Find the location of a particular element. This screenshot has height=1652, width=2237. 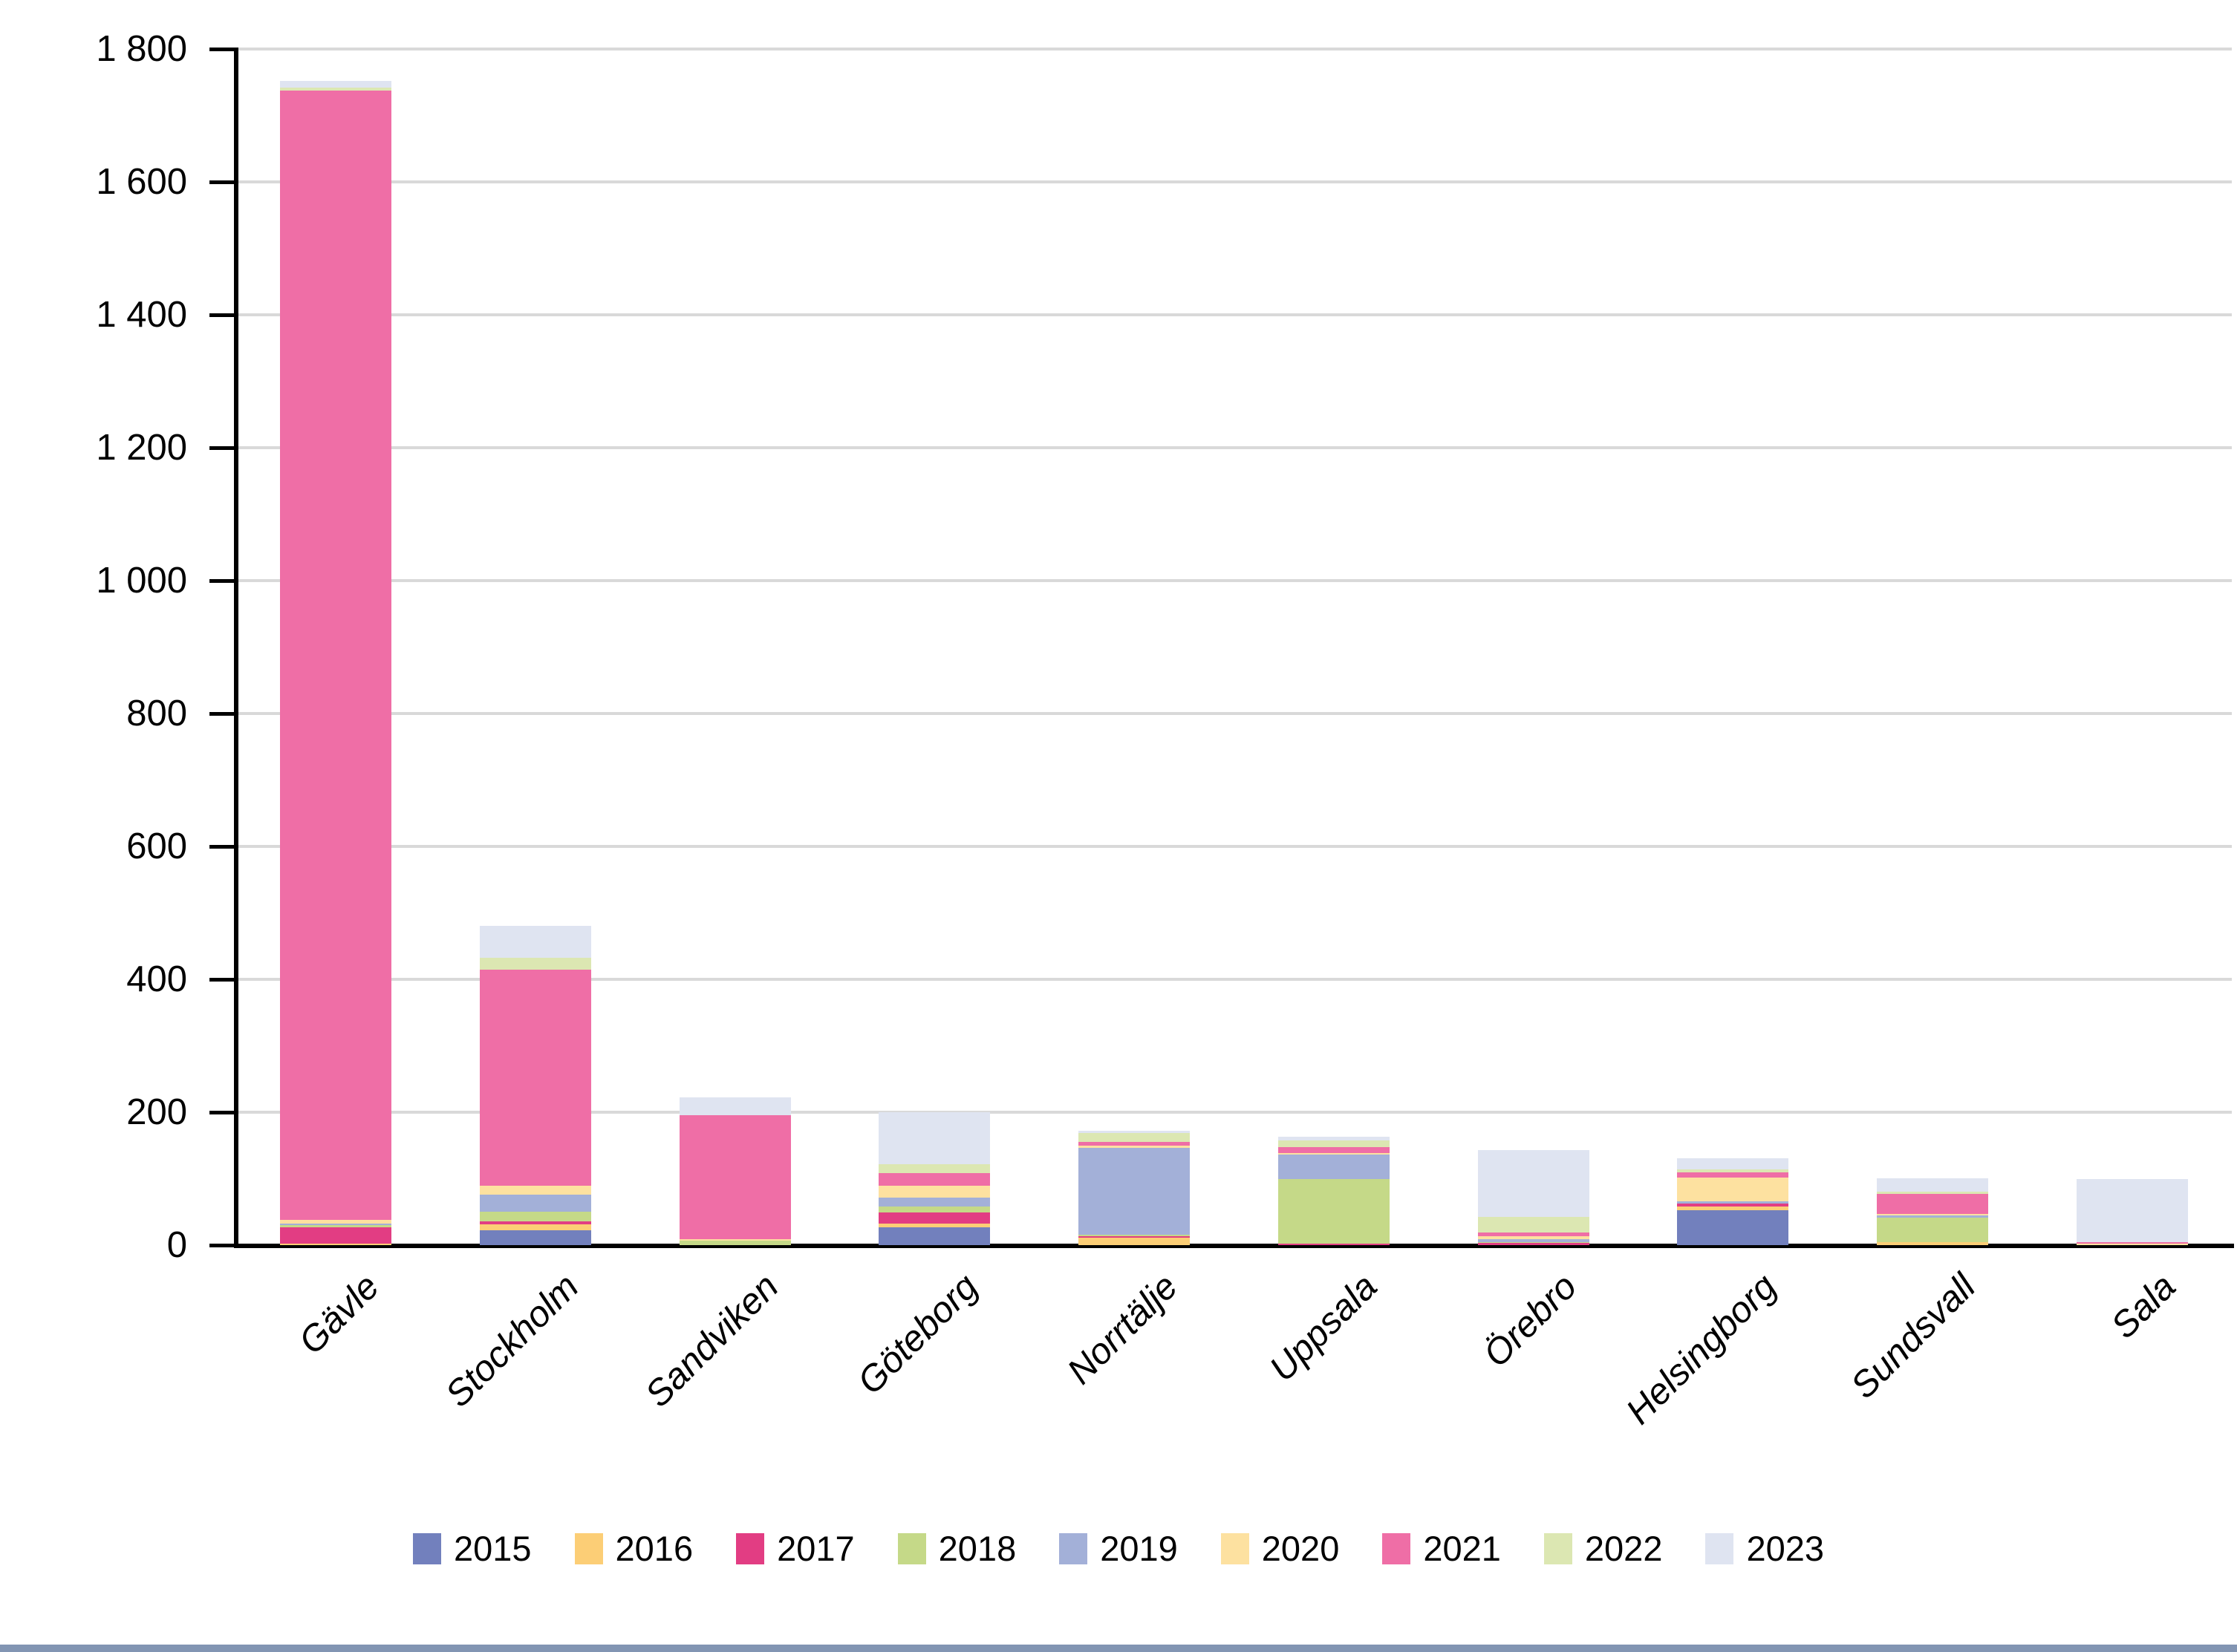

legend-item-2015: 2015 is located at coordinates (472, 1548).